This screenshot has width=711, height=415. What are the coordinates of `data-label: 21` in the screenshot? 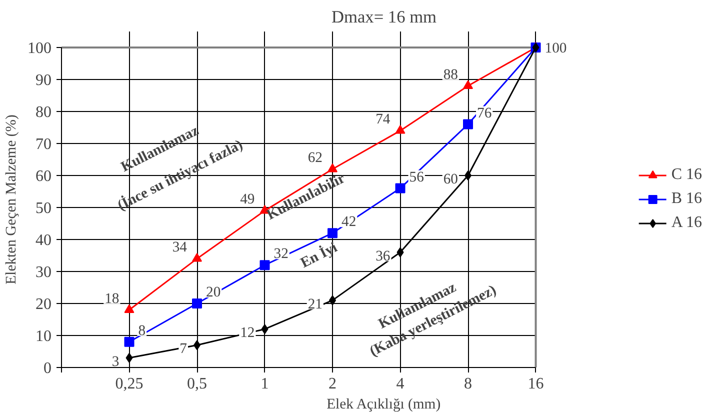 It's located at (315, 304).